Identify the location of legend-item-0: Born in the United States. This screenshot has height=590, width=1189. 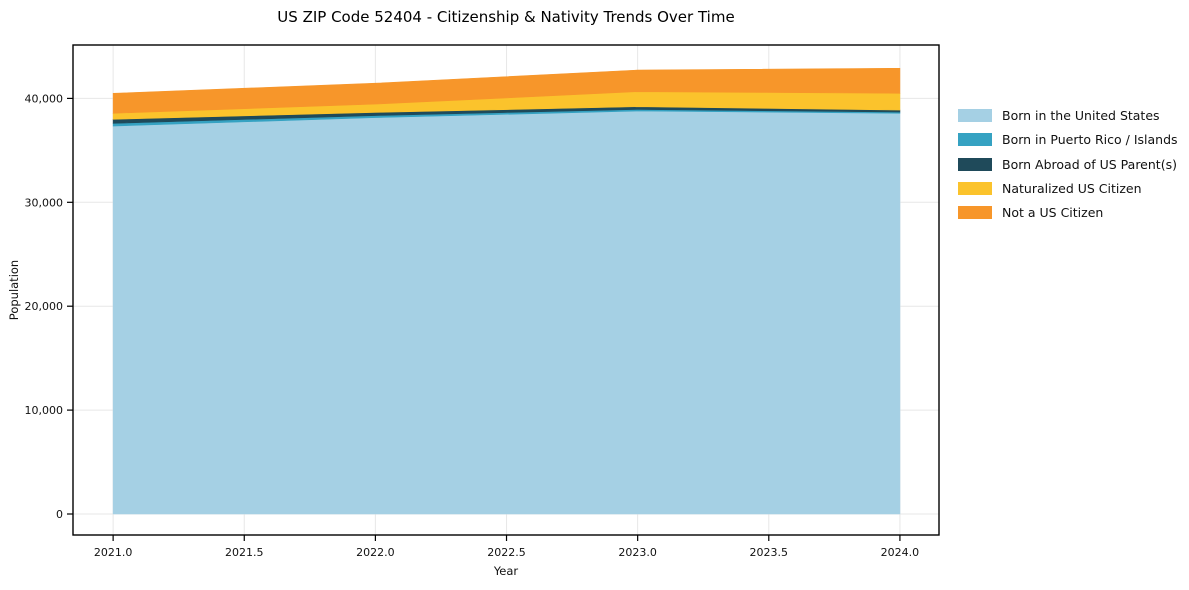
(1068, 115).